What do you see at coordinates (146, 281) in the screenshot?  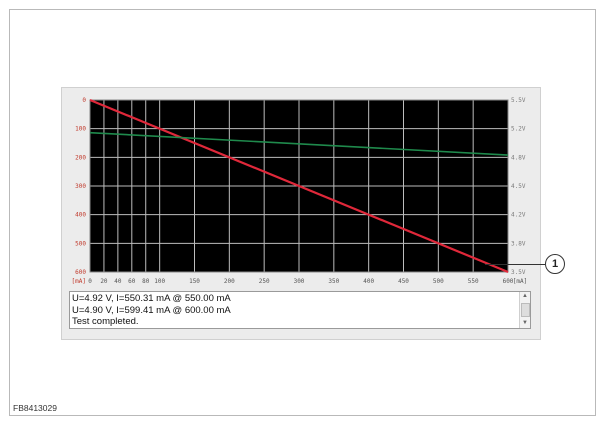 I see `x-tick-label: 80` at bounding box center [146, 281].